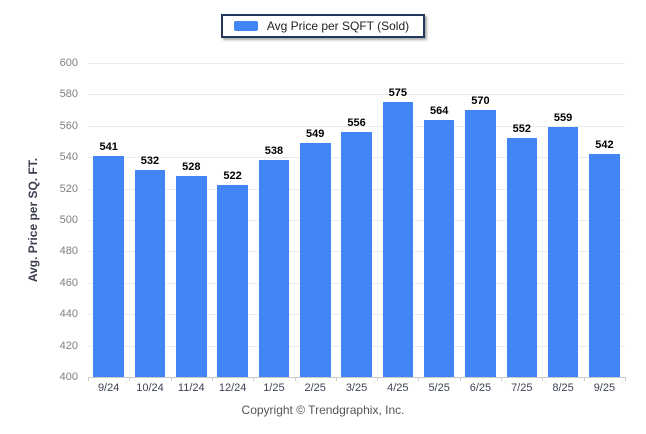 This screenshot has width=646, height=434. I want to click on bar-slot-5/25: 564, so click(439, 220).